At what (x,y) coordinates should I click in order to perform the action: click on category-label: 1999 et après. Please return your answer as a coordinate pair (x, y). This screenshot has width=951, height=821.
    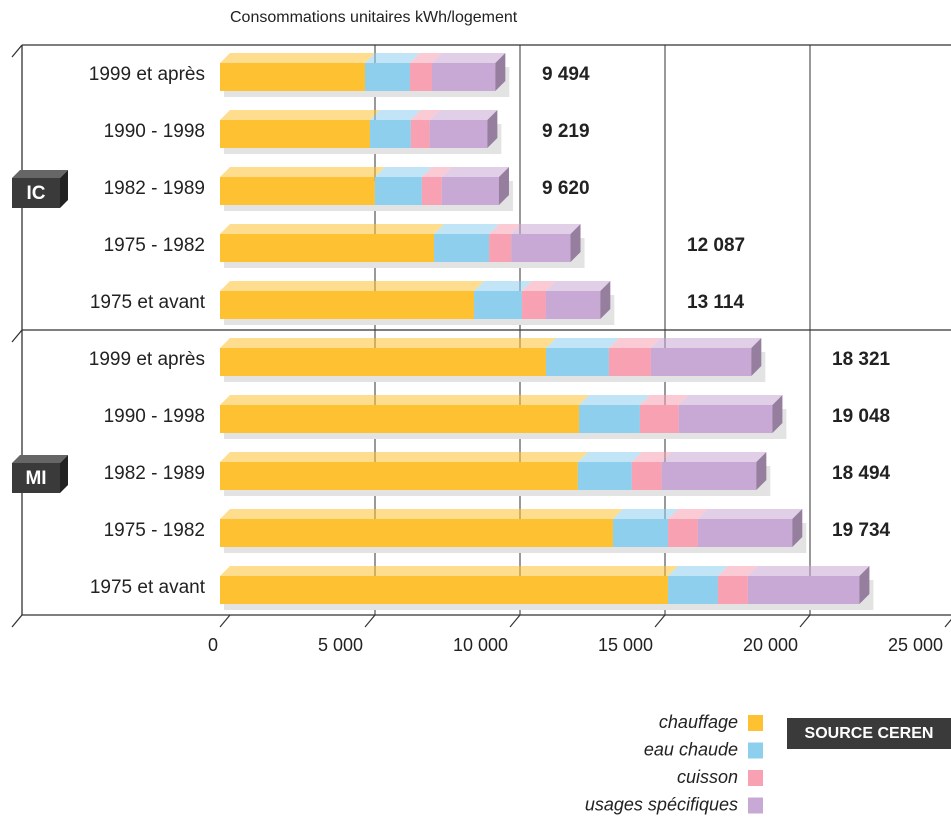
    Looking at the image, I should click on (147, 74).